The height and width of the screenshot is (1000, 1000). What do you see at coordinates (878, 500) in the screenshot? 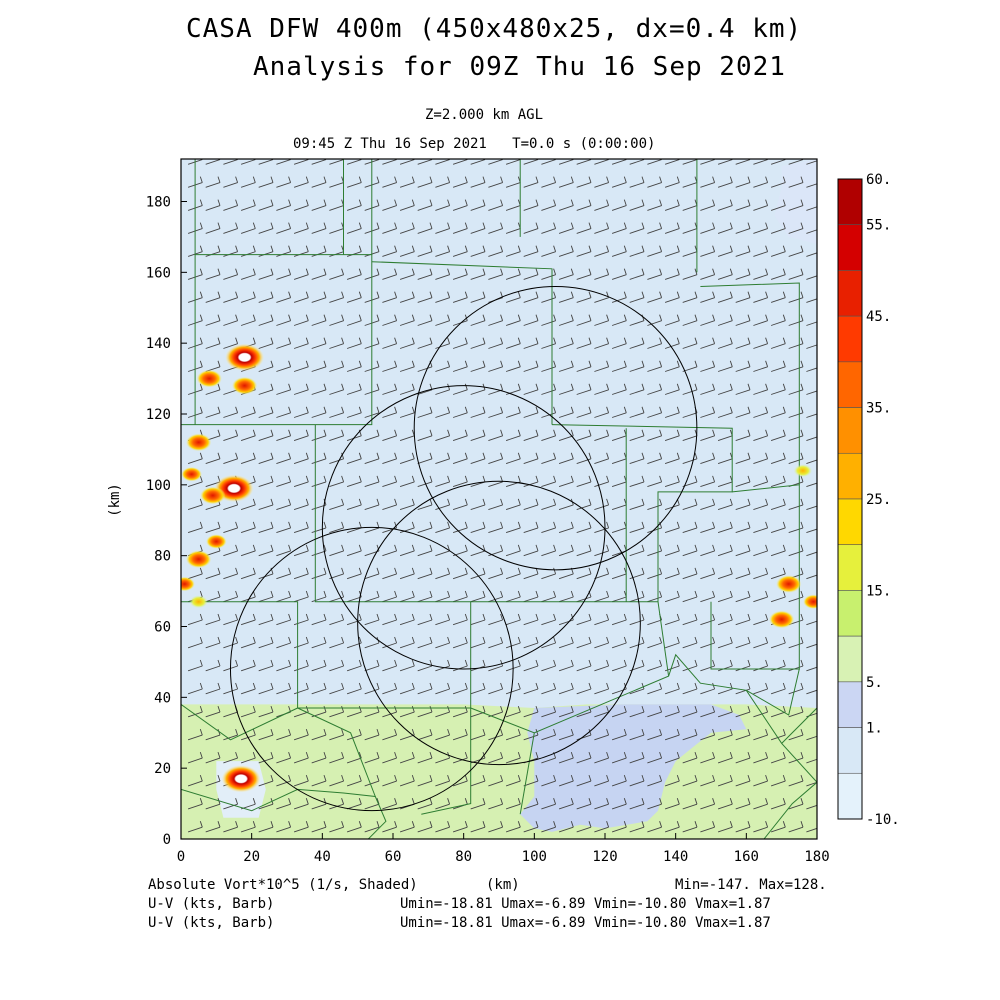
I see `colorbar-label: 25.` at bounding box center [878, 500].